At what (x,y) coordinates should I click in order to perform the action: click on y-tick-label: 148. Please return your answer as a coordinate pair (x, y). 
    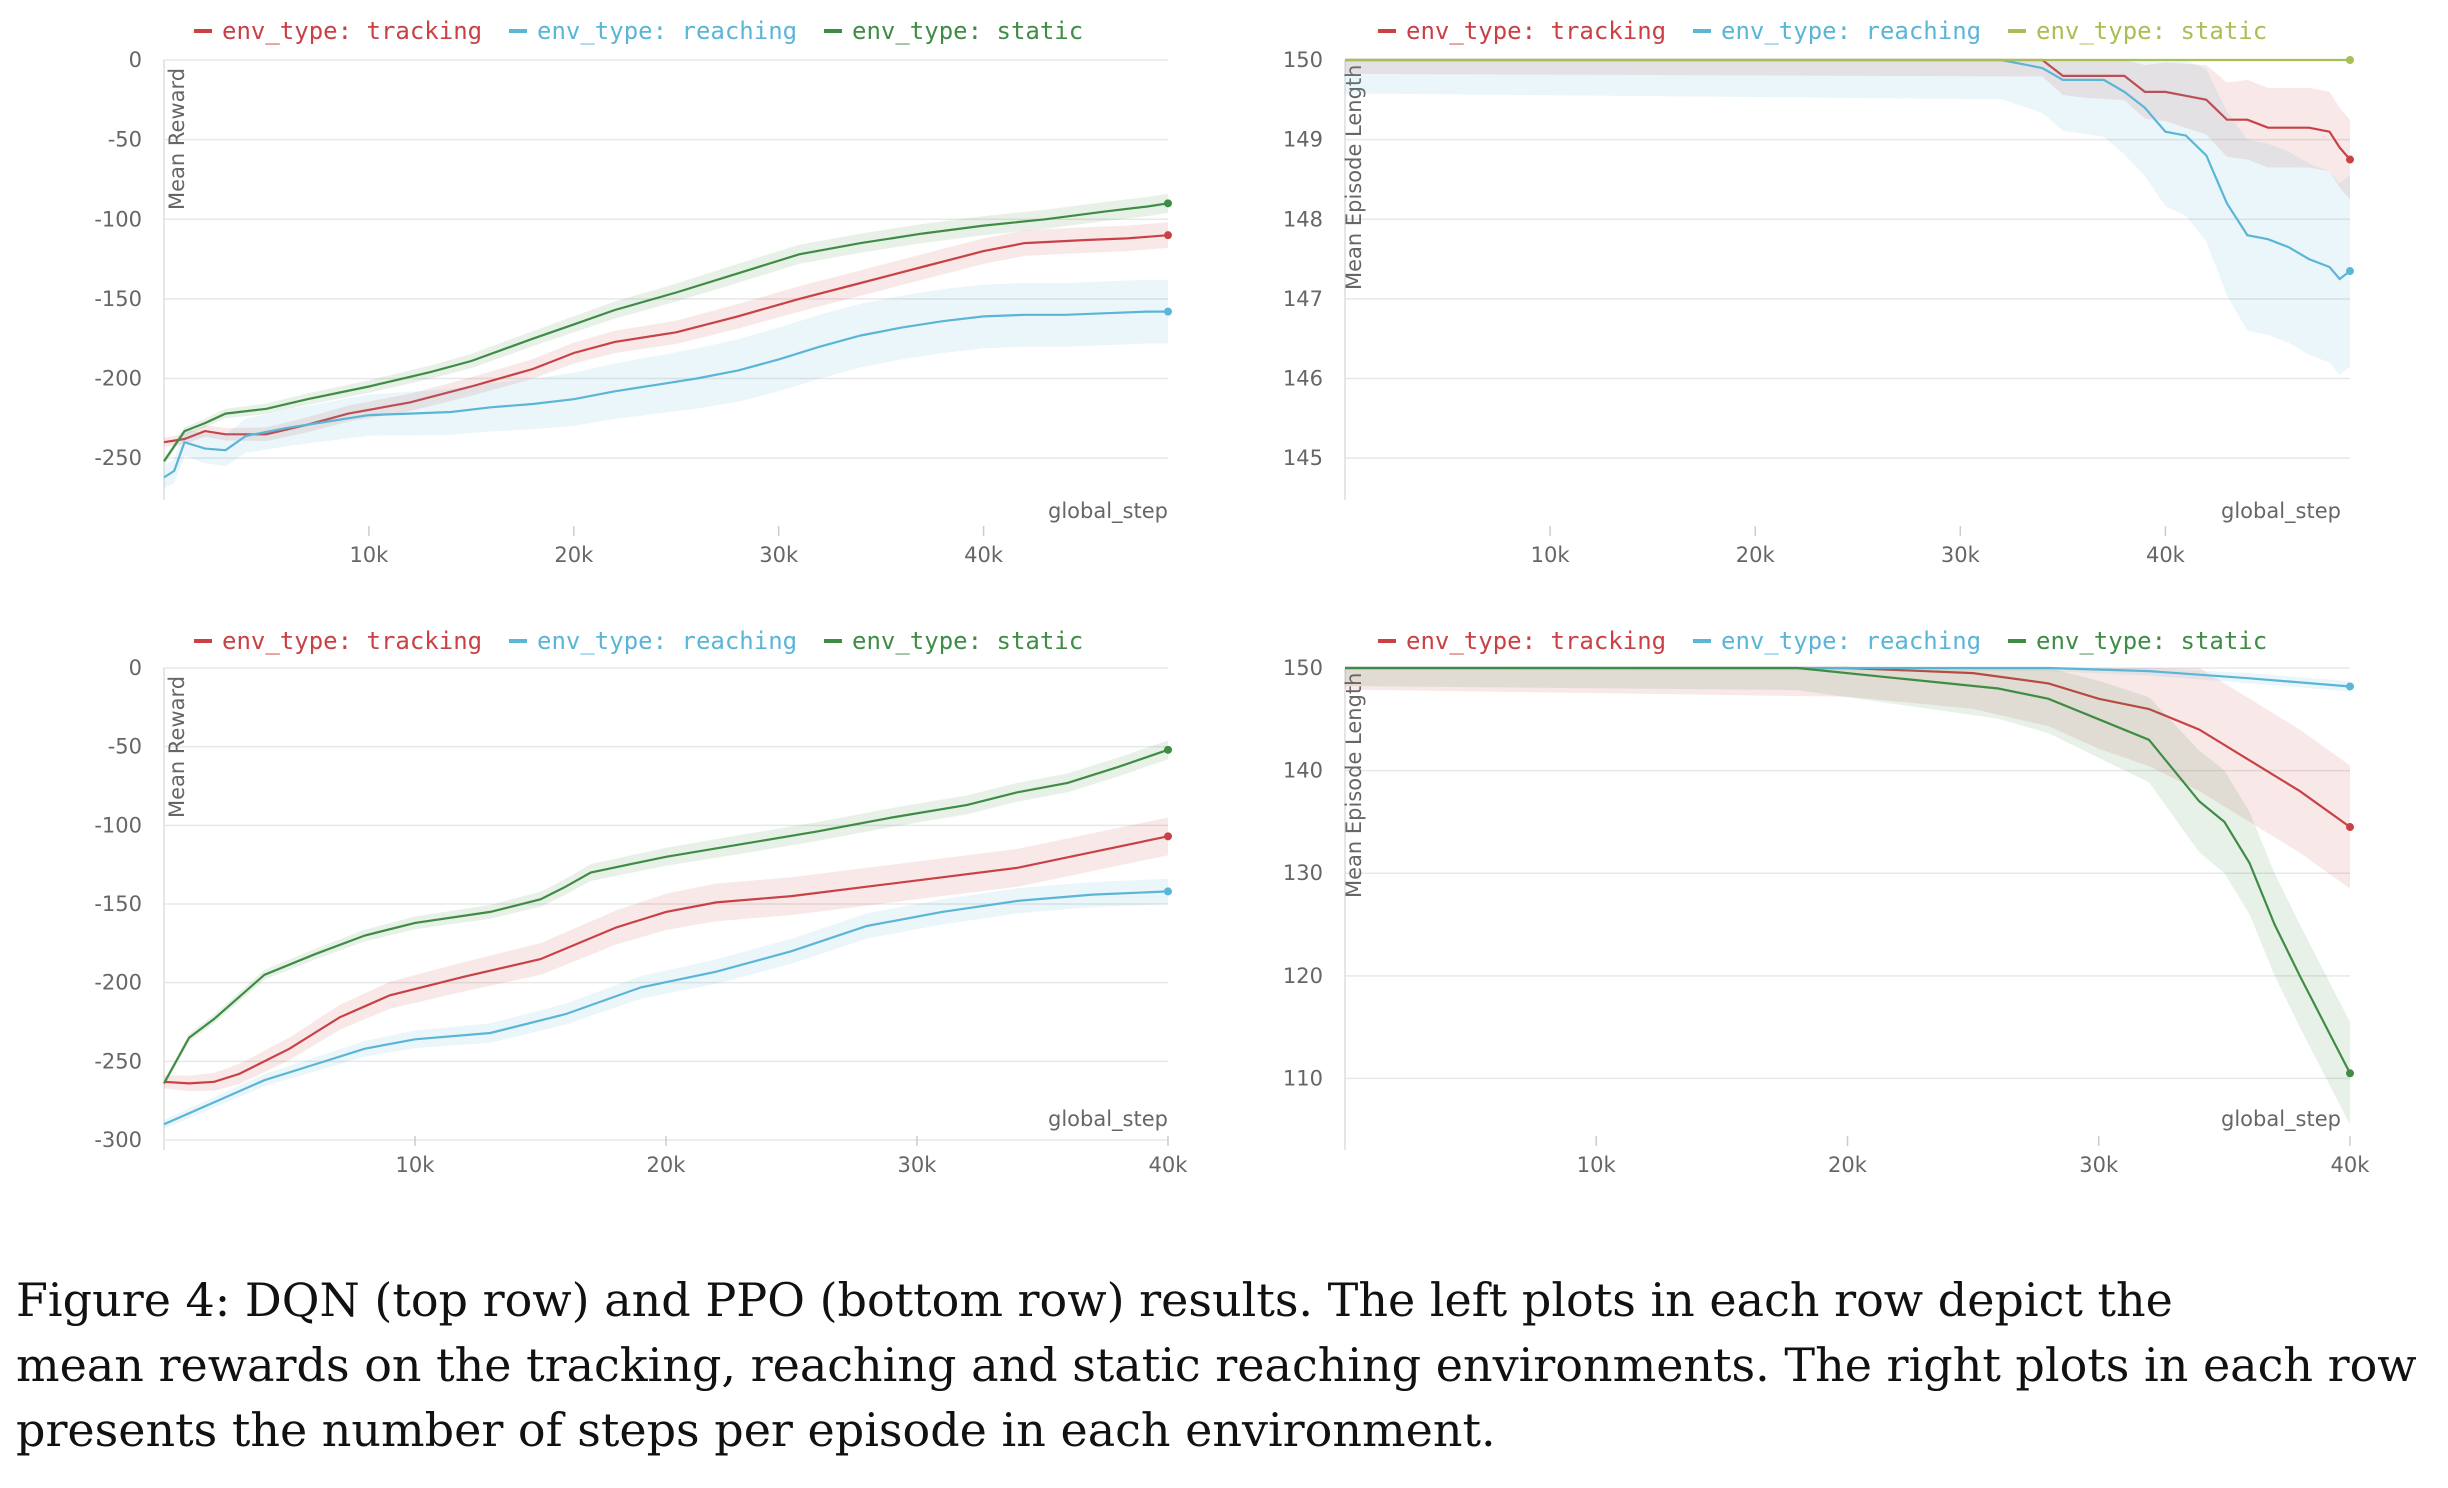
    Looking at the image, I should click on (1303, 219).